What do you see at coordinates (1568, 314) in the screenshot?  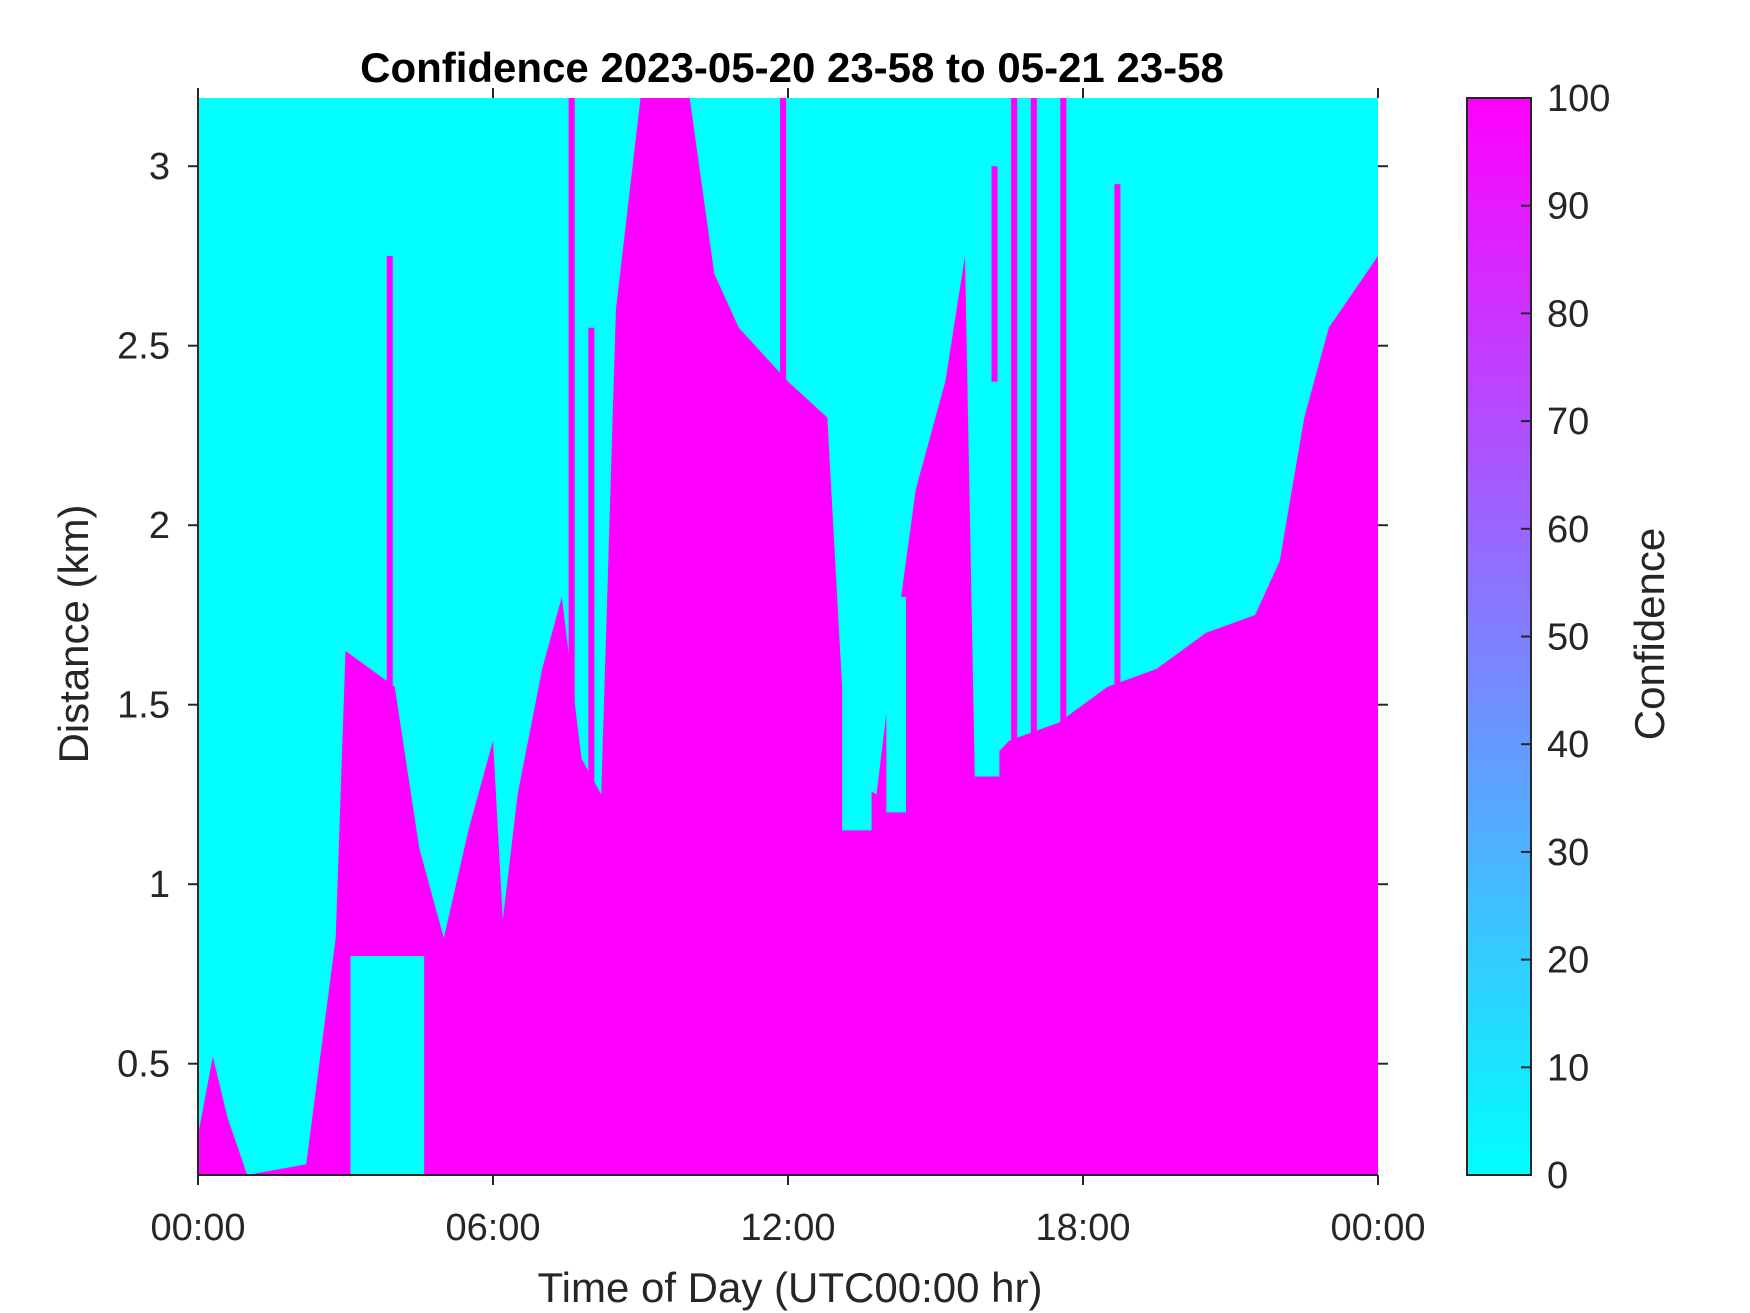 I see `colorbar-tick-label: 80` at bounding box center [1568, 314].